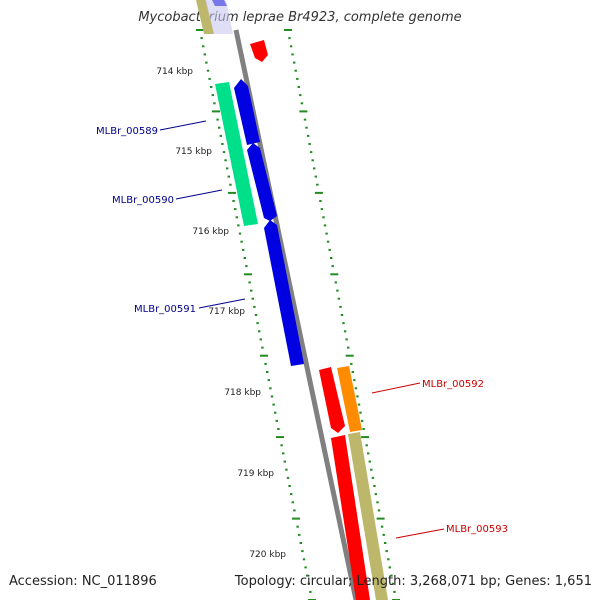 This screenshot has height=600, width=600. I want to click on gene-label-00589: MLBr_00589, so click(127, 131).